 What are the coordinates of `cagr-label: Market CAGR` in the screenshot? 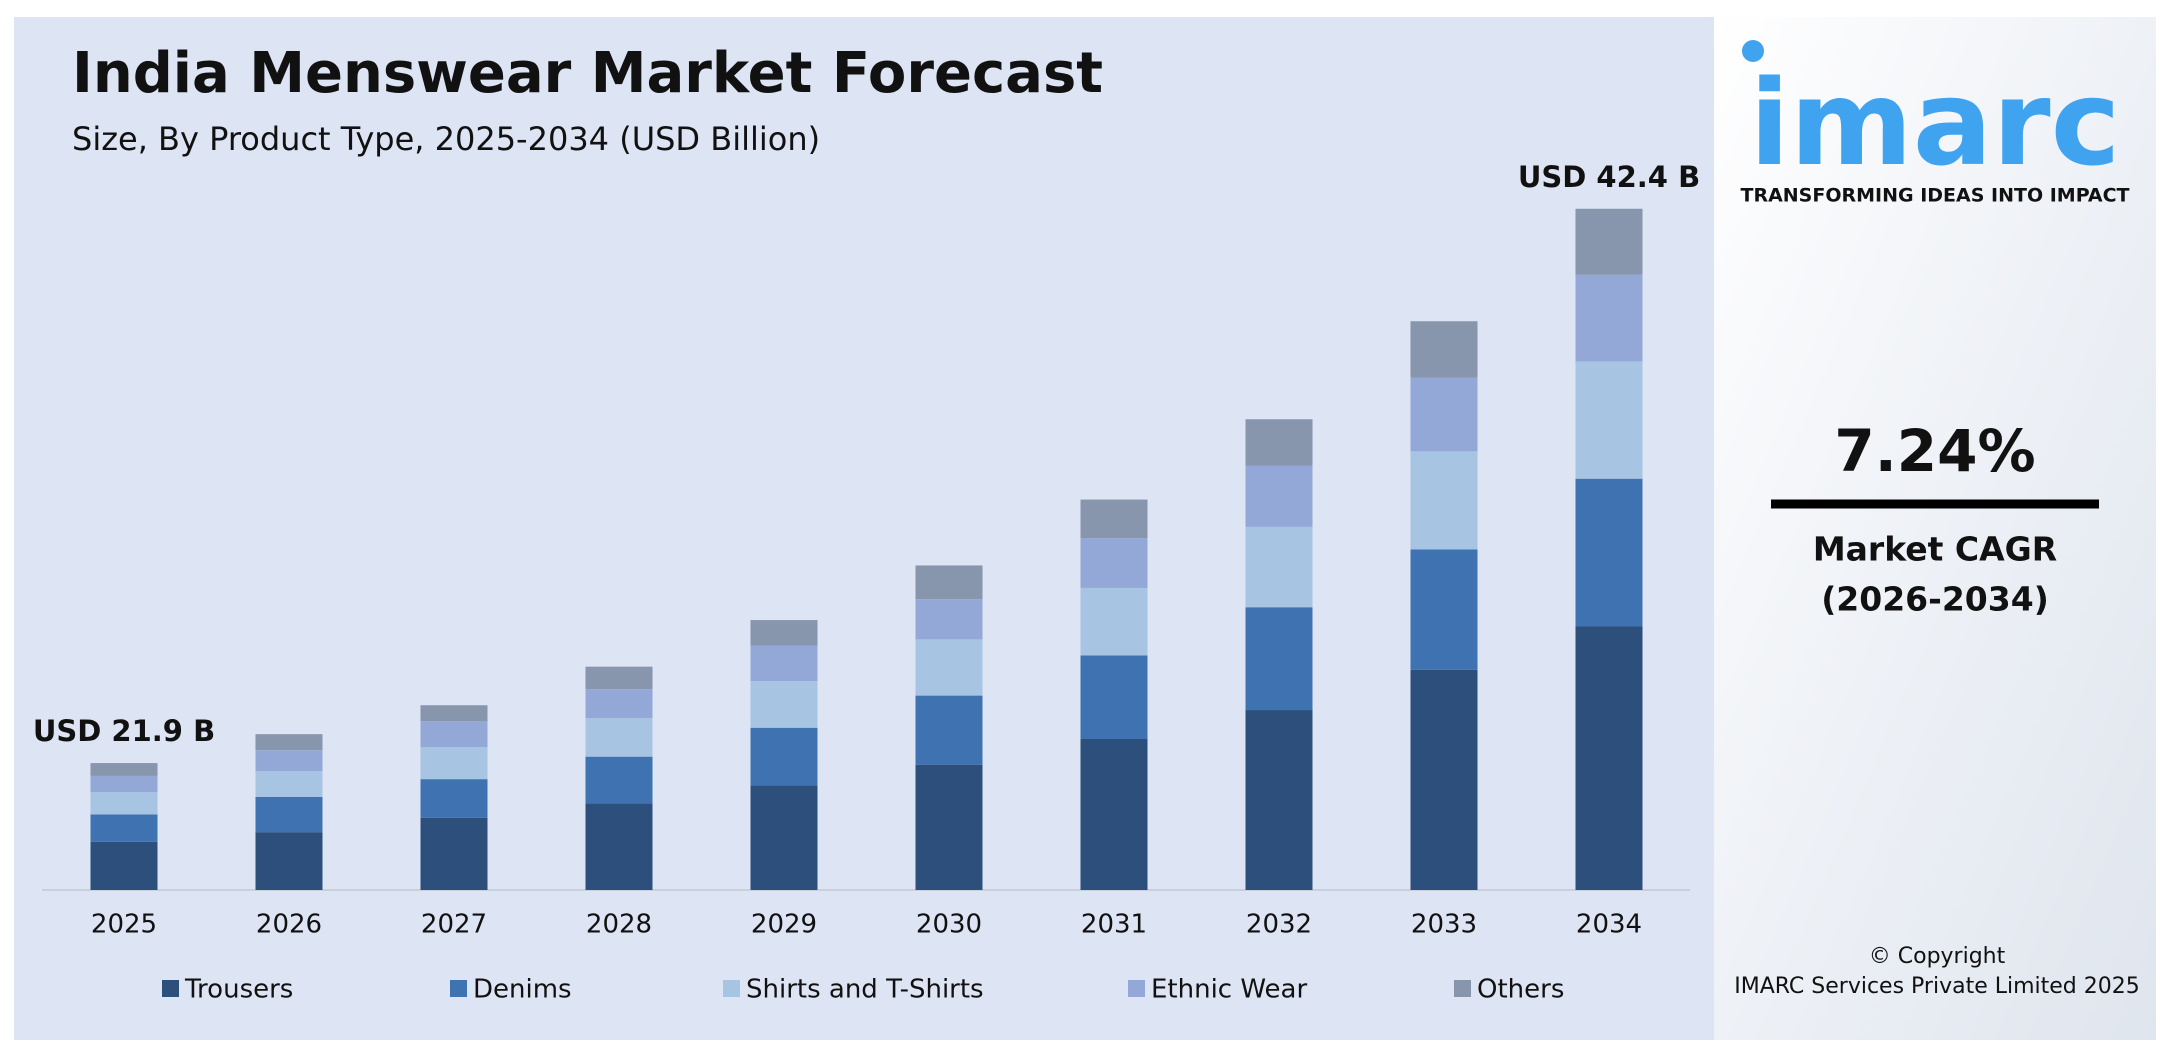 It's located at (1935, 549).